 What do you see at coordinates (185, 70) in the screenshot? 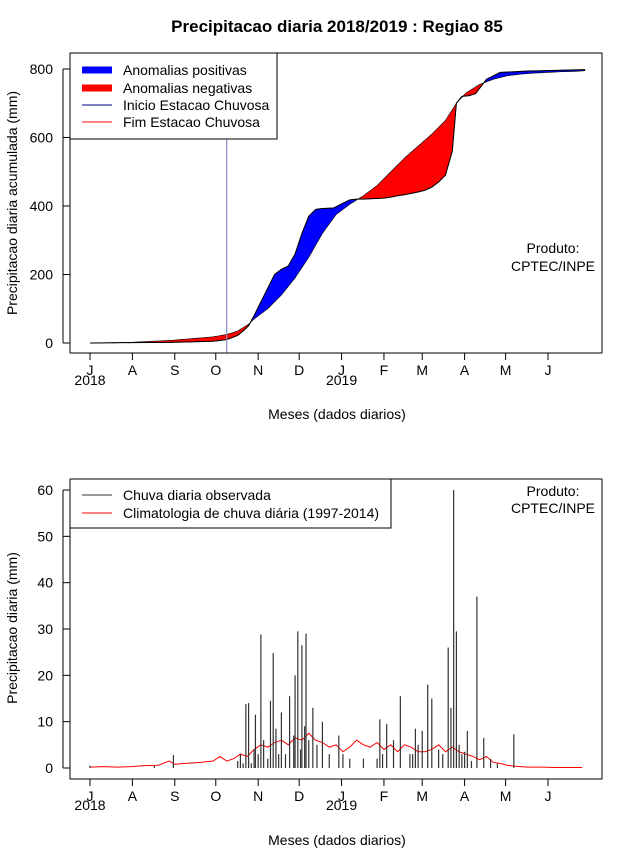
I see `legend-label-positive: Anomalias positivas` at bounding box center [185, 70].